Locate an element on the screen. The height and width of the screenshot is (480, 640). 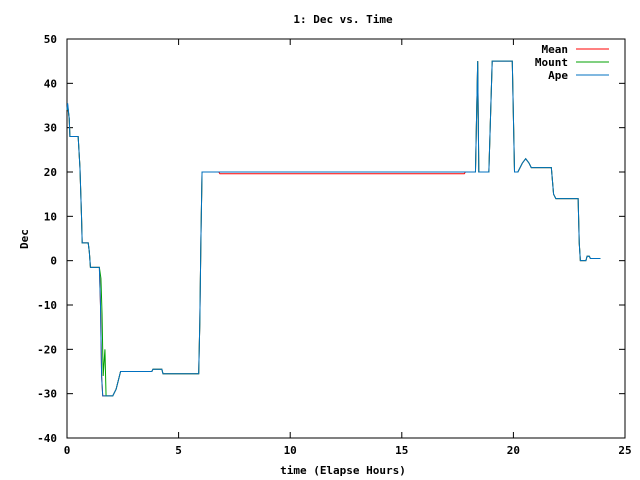
legend-label-ape: Ape is located at coordinates (558, 75).